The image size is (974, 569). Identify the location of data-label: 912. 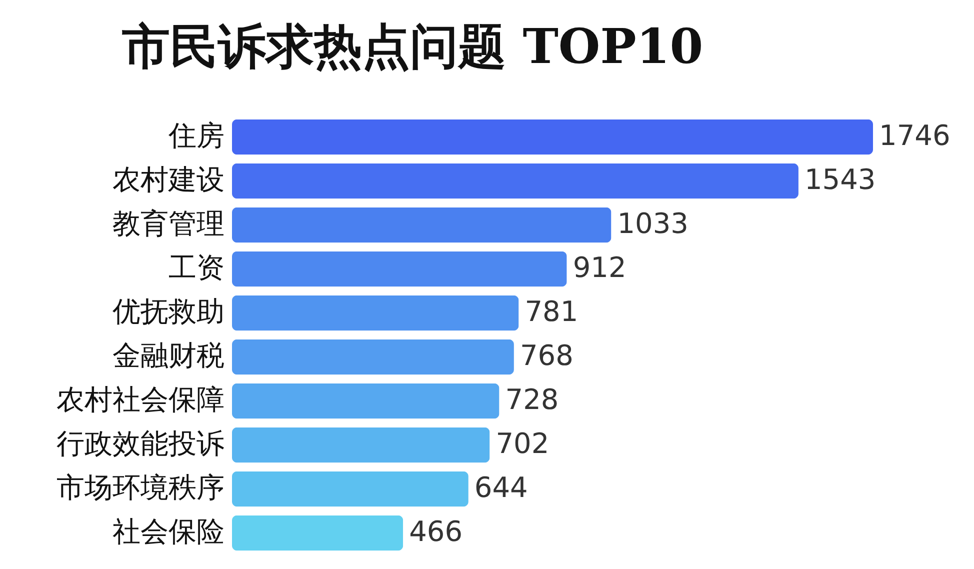
(599, 267).